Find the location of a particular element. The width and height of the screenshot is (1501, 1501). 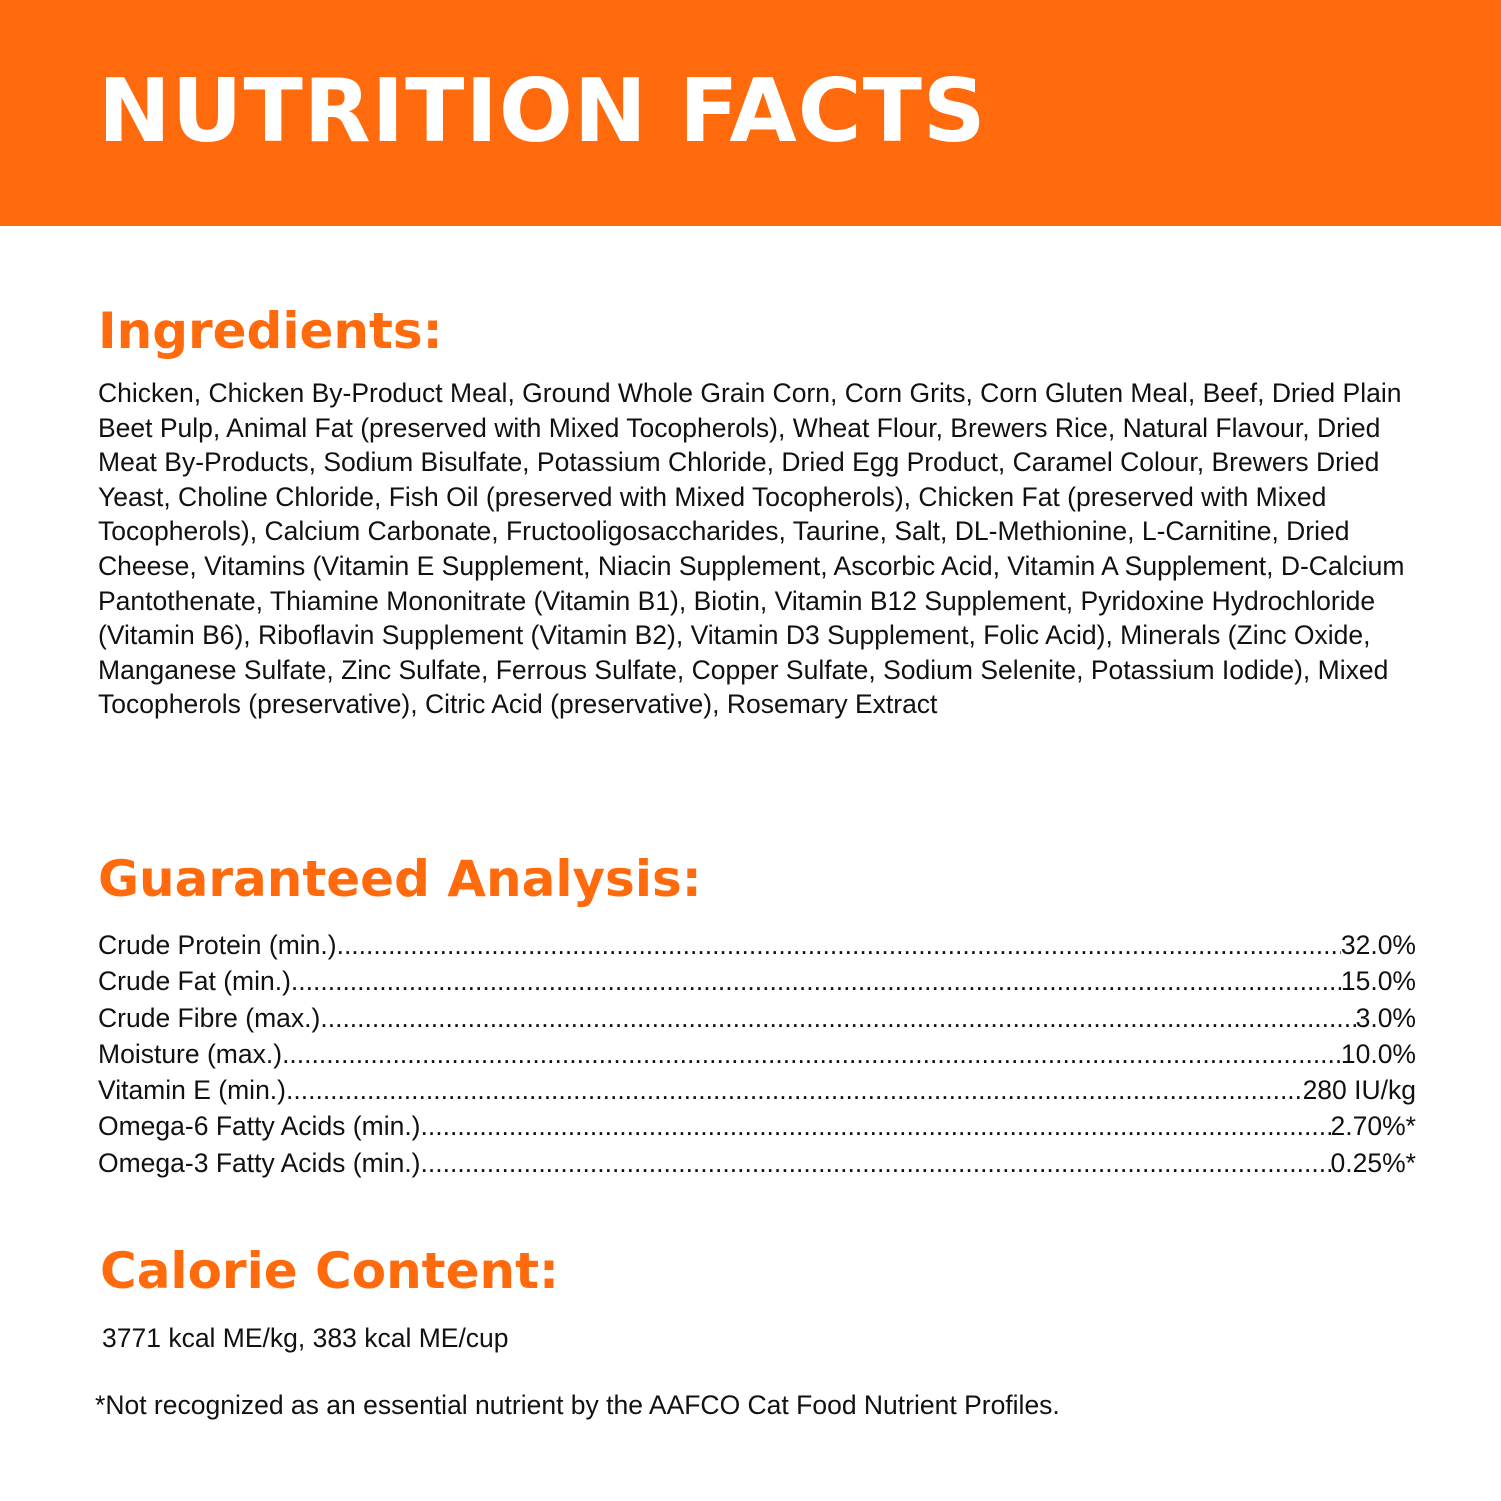

analysis-value: 3.0% is located at coordinates (1385, 1017).